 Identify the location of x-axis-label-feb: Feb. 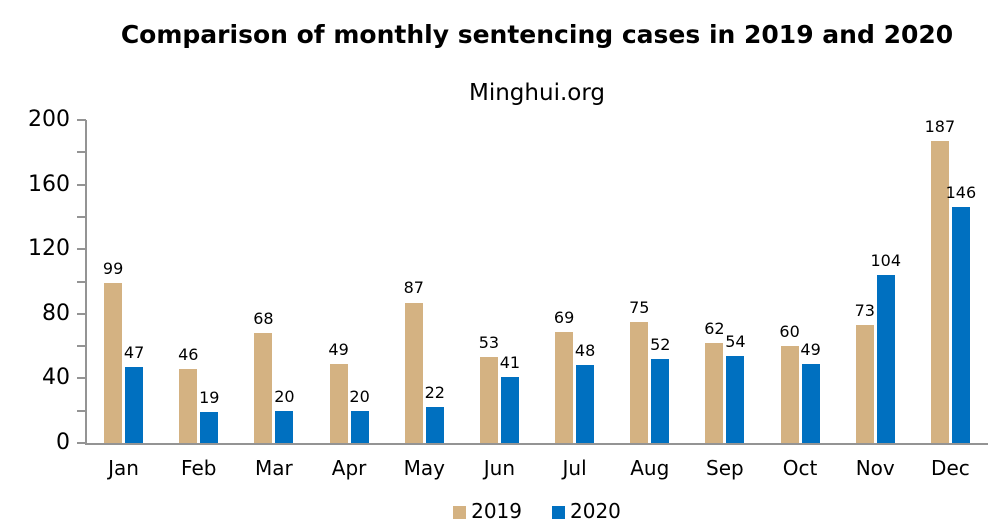
(199, 468).